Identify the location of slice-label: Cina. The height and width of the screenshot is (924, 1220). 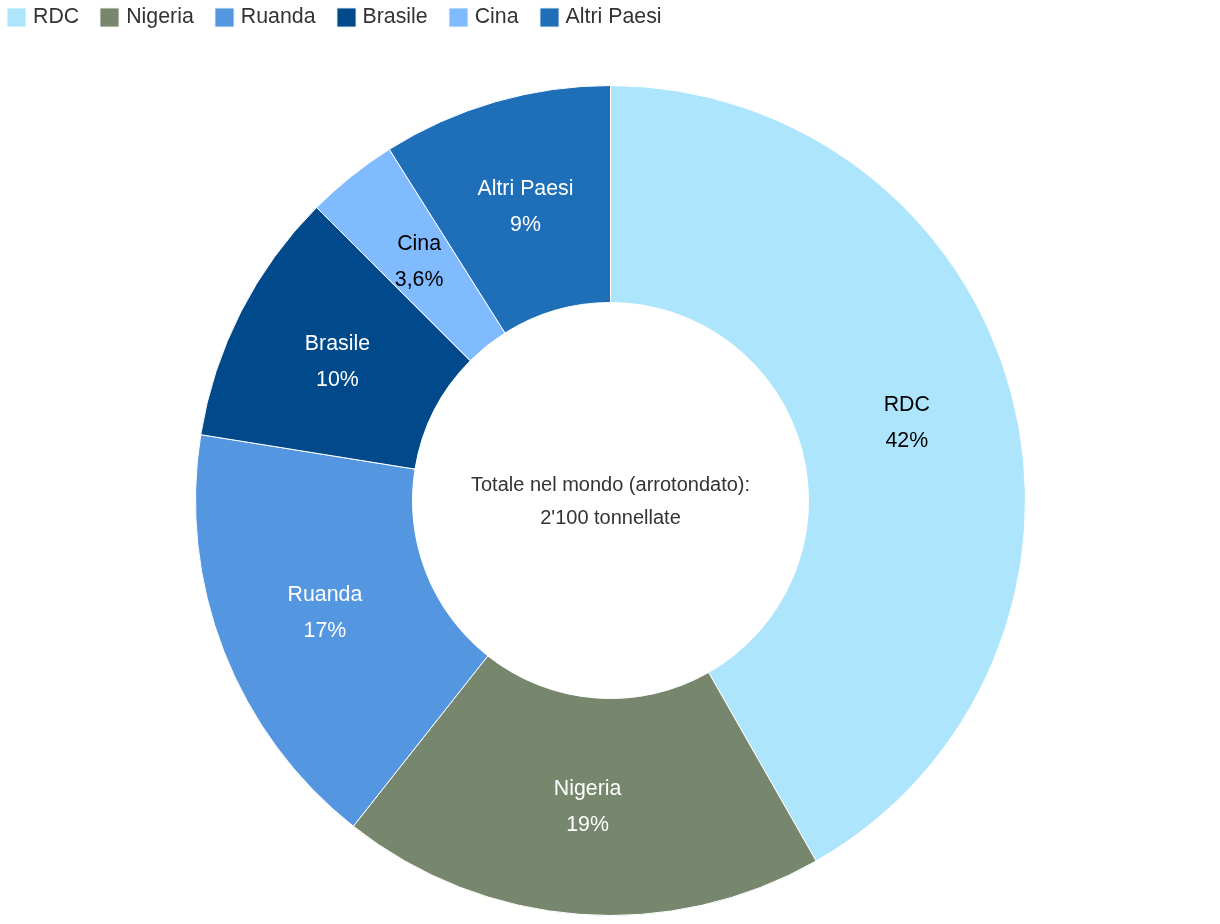
(419, 243).